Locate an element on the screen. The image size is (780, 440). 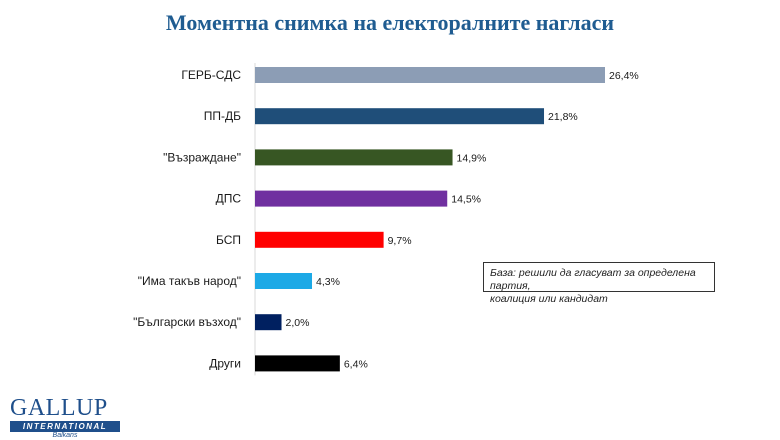
logo-sub-text: Balkans is located at coordinates (65, 435).